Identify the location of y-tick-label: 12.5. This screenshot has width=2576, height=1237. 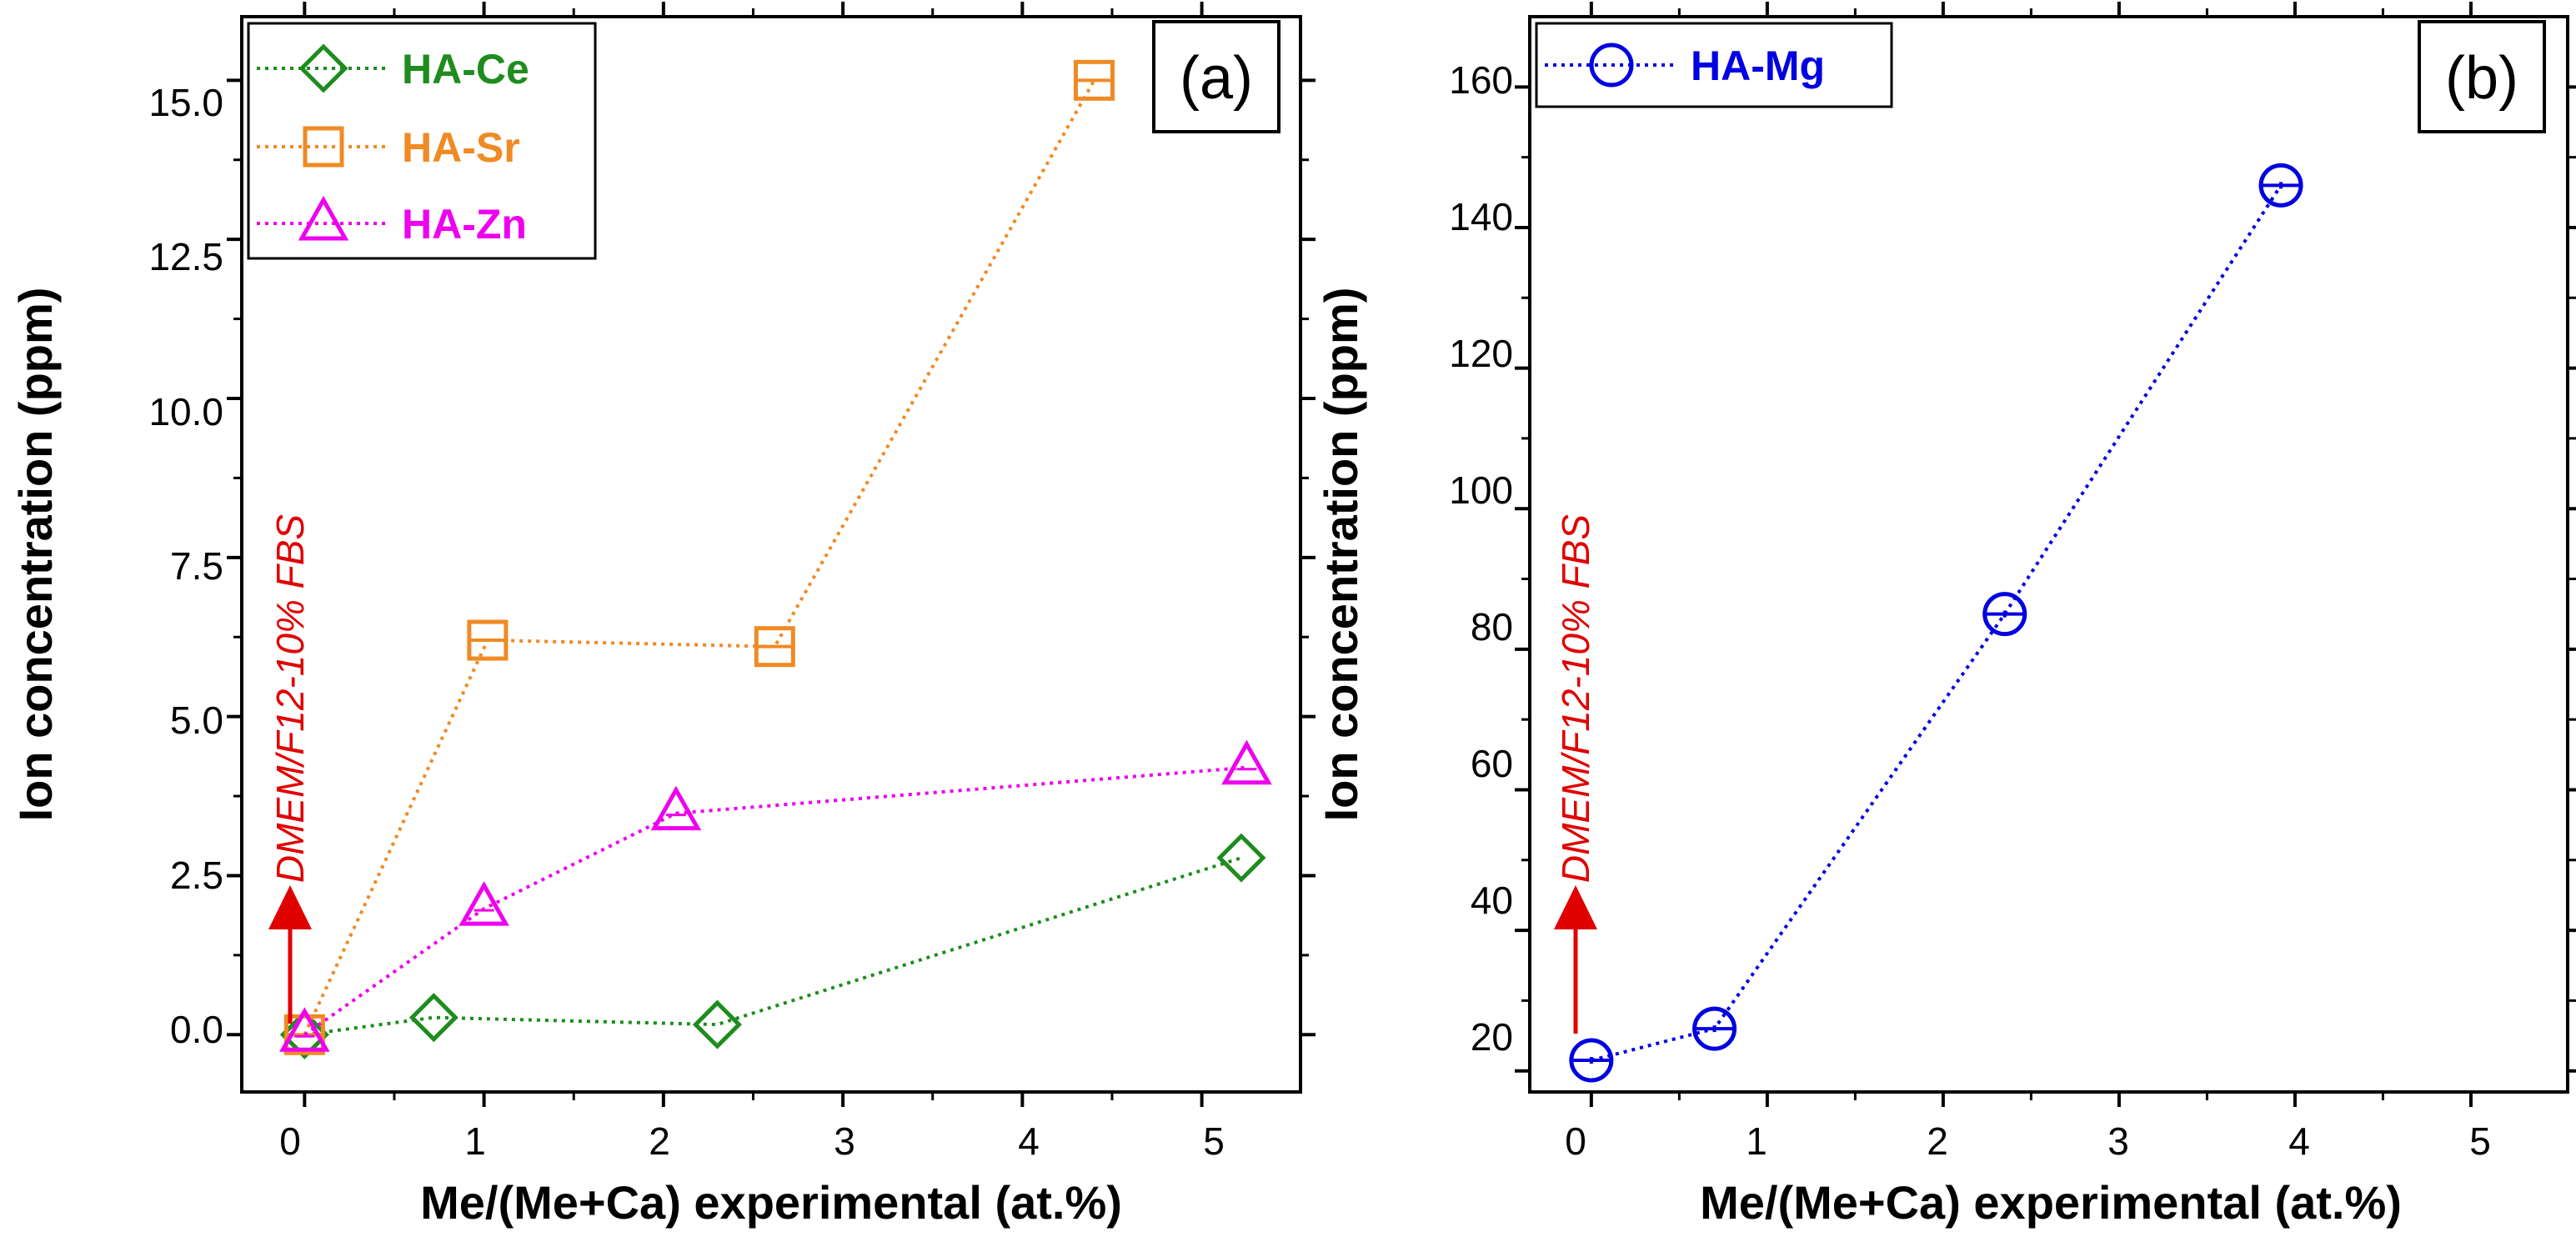
(185, 256).